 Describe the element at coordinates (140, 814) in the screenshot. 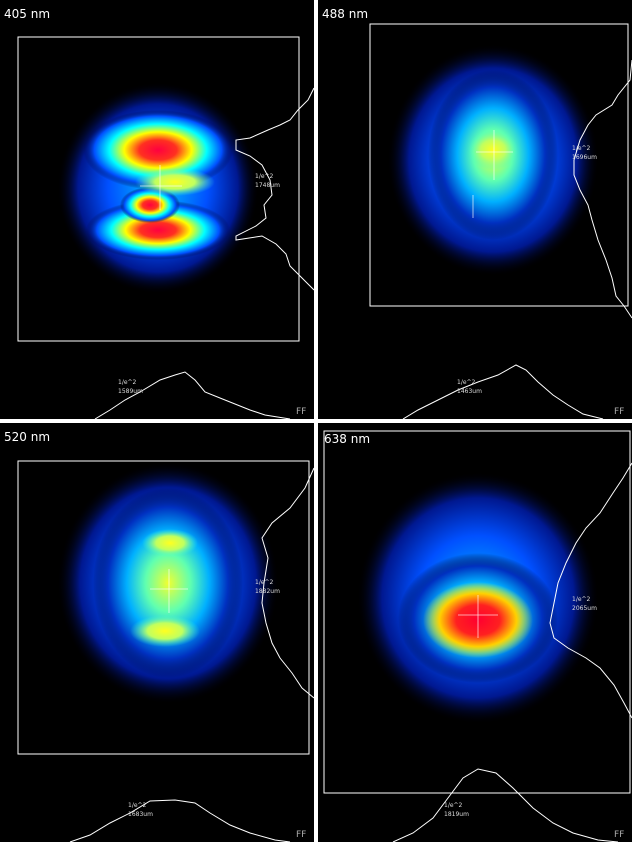

I see `profile-width: 1683um` at that location.